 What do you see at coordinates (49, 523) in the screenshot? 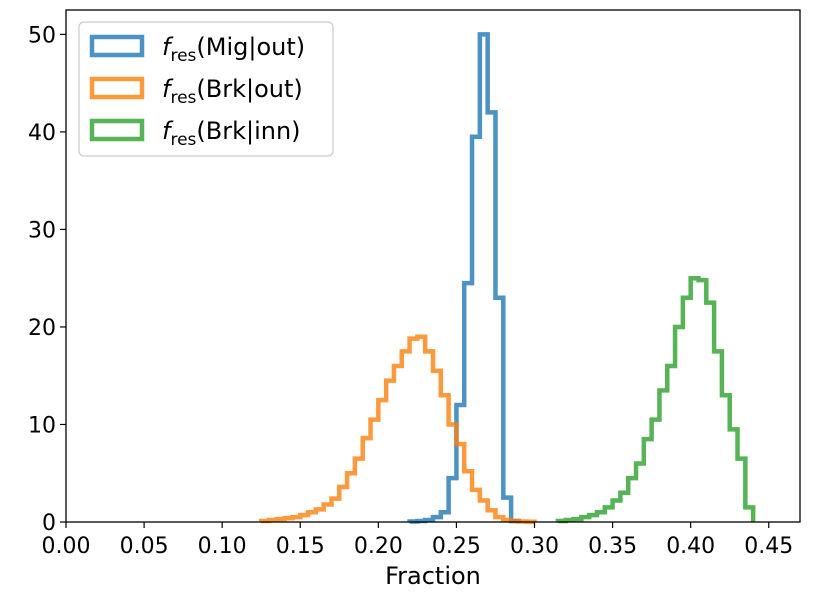
I see `y-tick-label: 0` at bounding box center [49, 523].